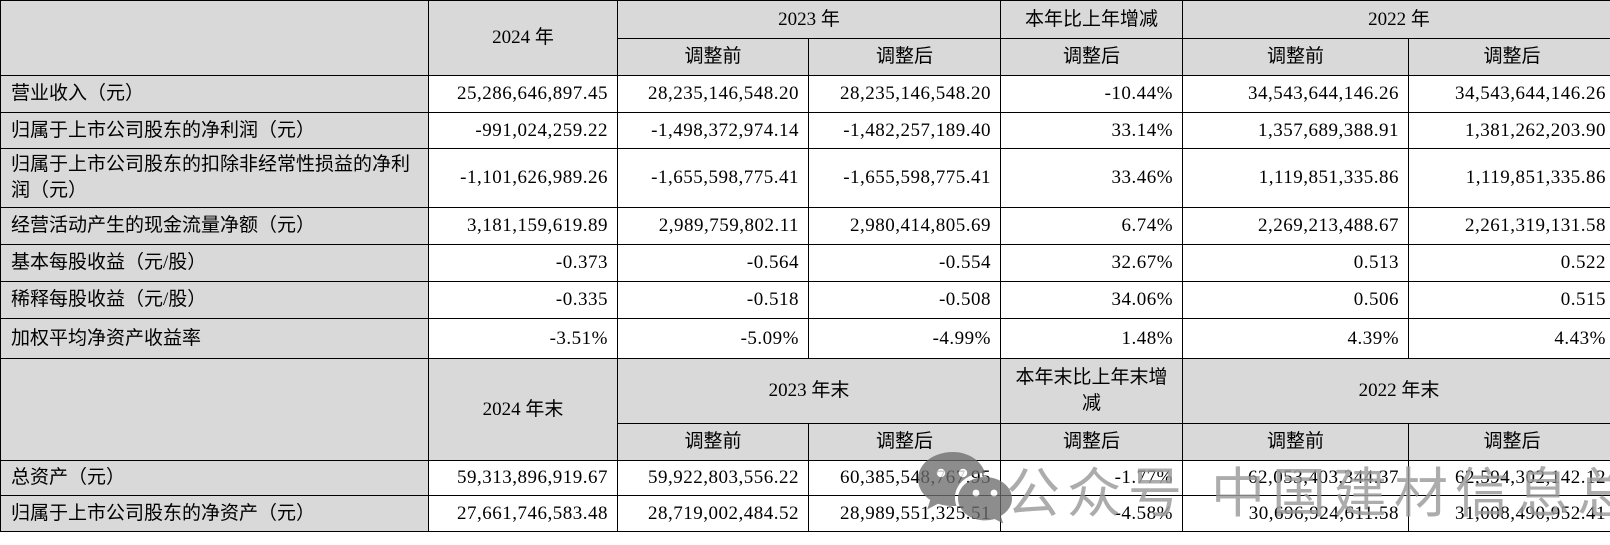  Describe the element at coordinates (713, 478) in the screenshot. I see `cell-2023-before: 59,922,803,556.22` at that location.